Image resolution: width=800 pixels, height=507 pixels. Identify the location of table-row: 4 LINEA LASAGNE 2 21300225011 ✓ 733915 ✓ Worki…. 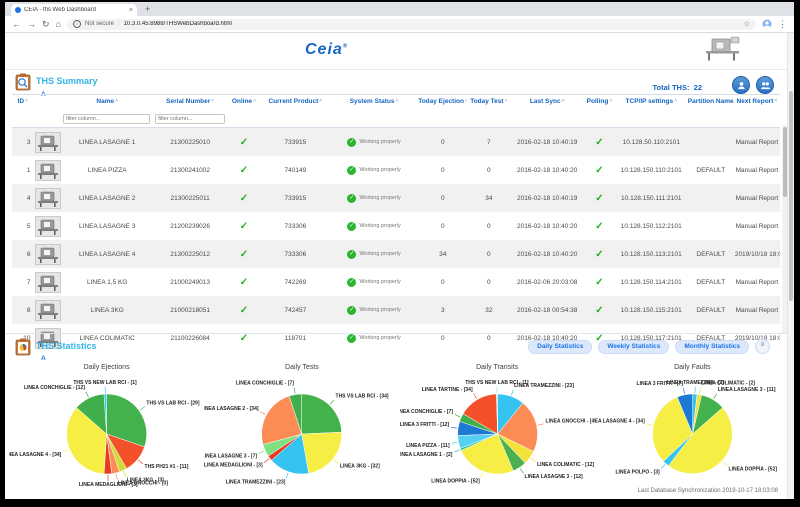
(396, 198).